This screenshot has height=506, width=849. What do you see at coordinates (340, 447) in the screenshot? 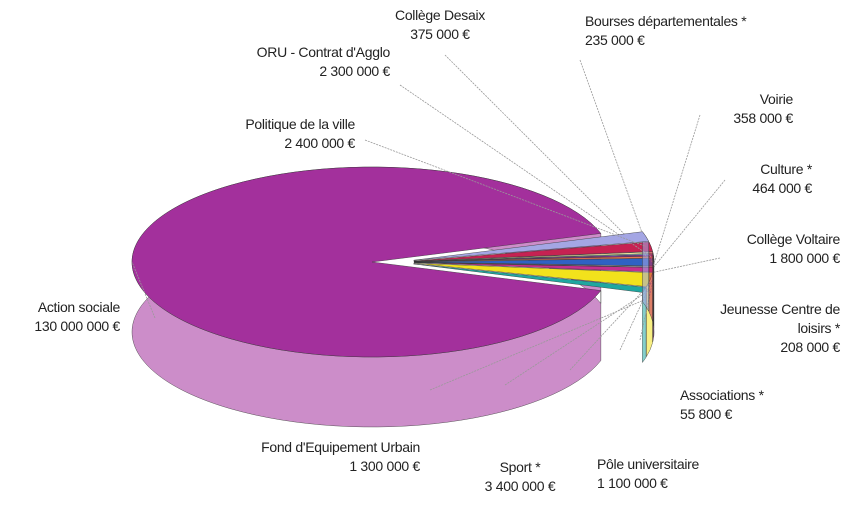
I see `slice-name: Fond d'Equipement Urbain` at bounding box center [340, 447].